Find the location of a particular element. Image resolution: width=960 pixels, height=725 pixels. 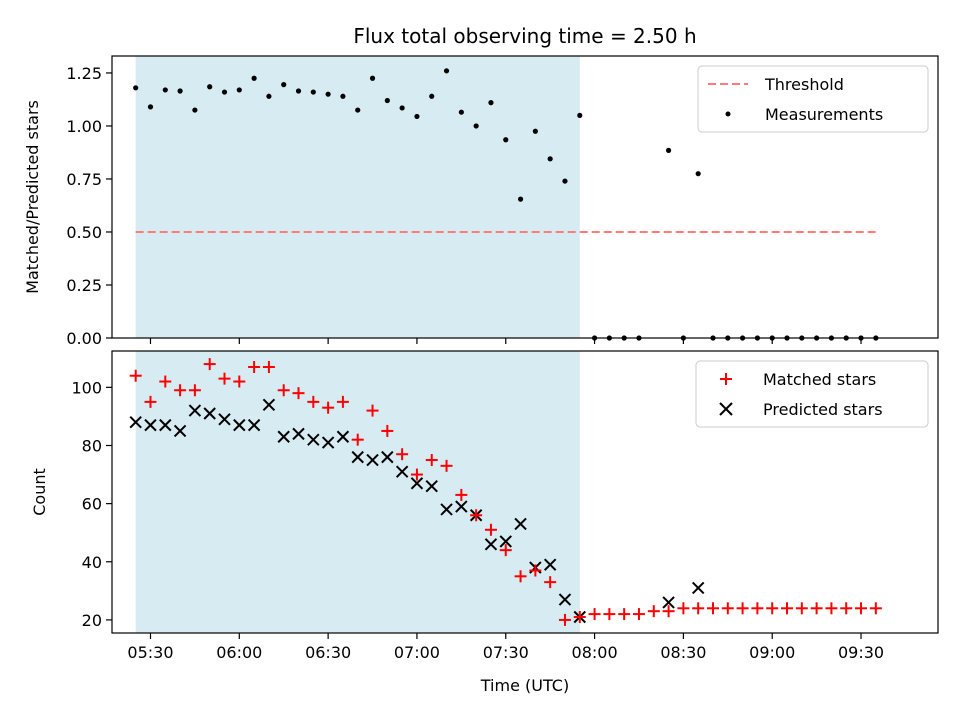

bottom-y-tick-label: 40 is located at coordinates (92, 562).